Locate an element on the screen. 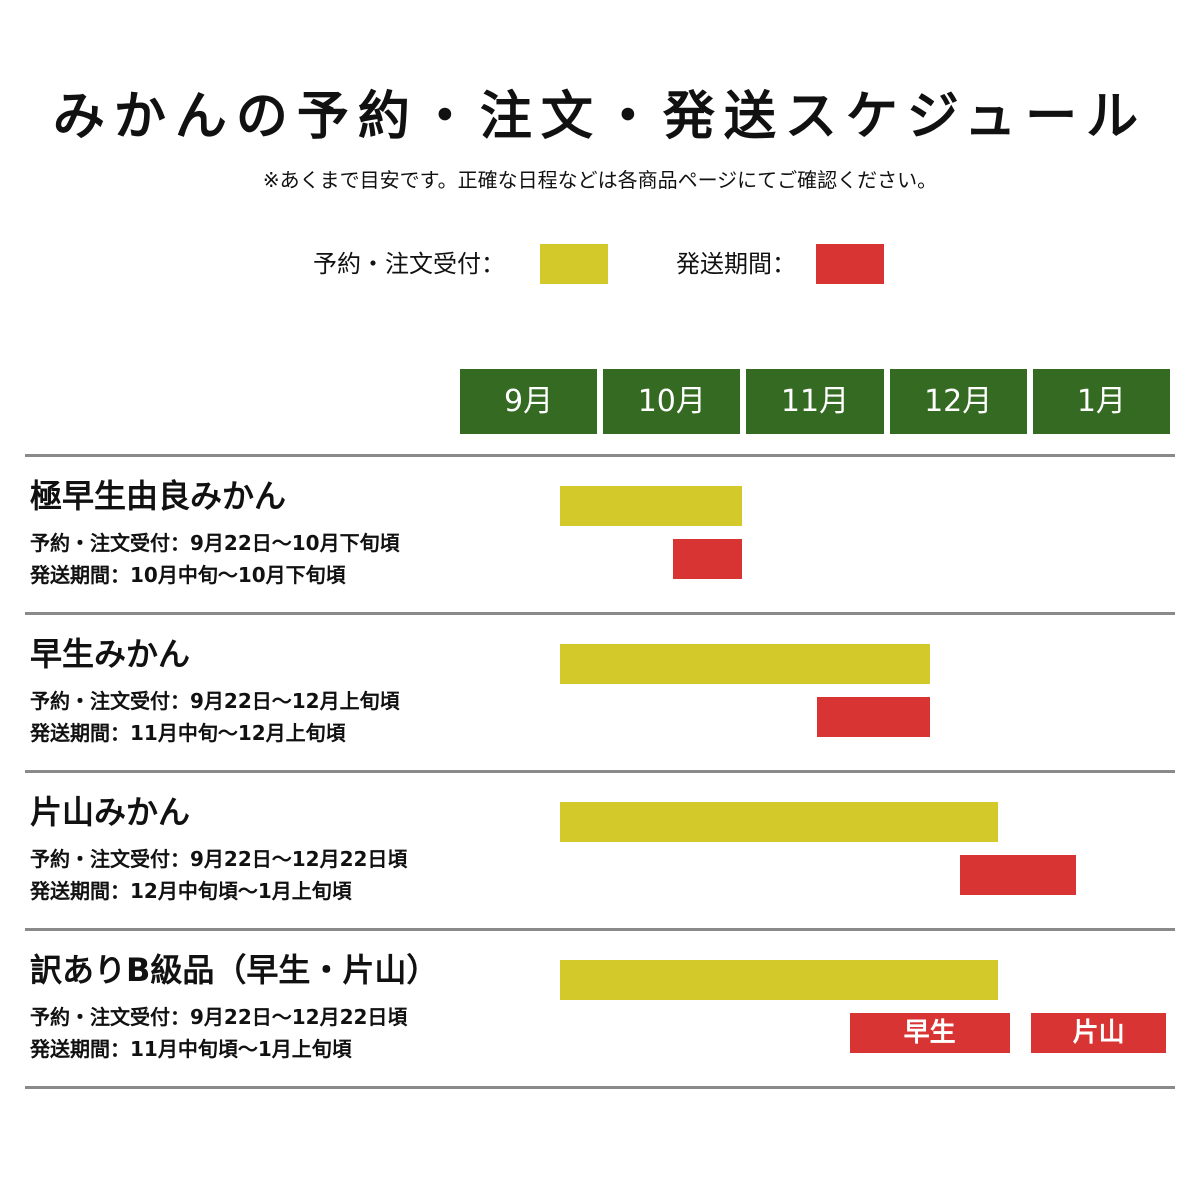 Image resolution: width=1200 pixels, height=1200 pixels. row-ship-period-text: 発送期間：11月中旬〜12月上旬頃 is located at coordinates (188, 733).